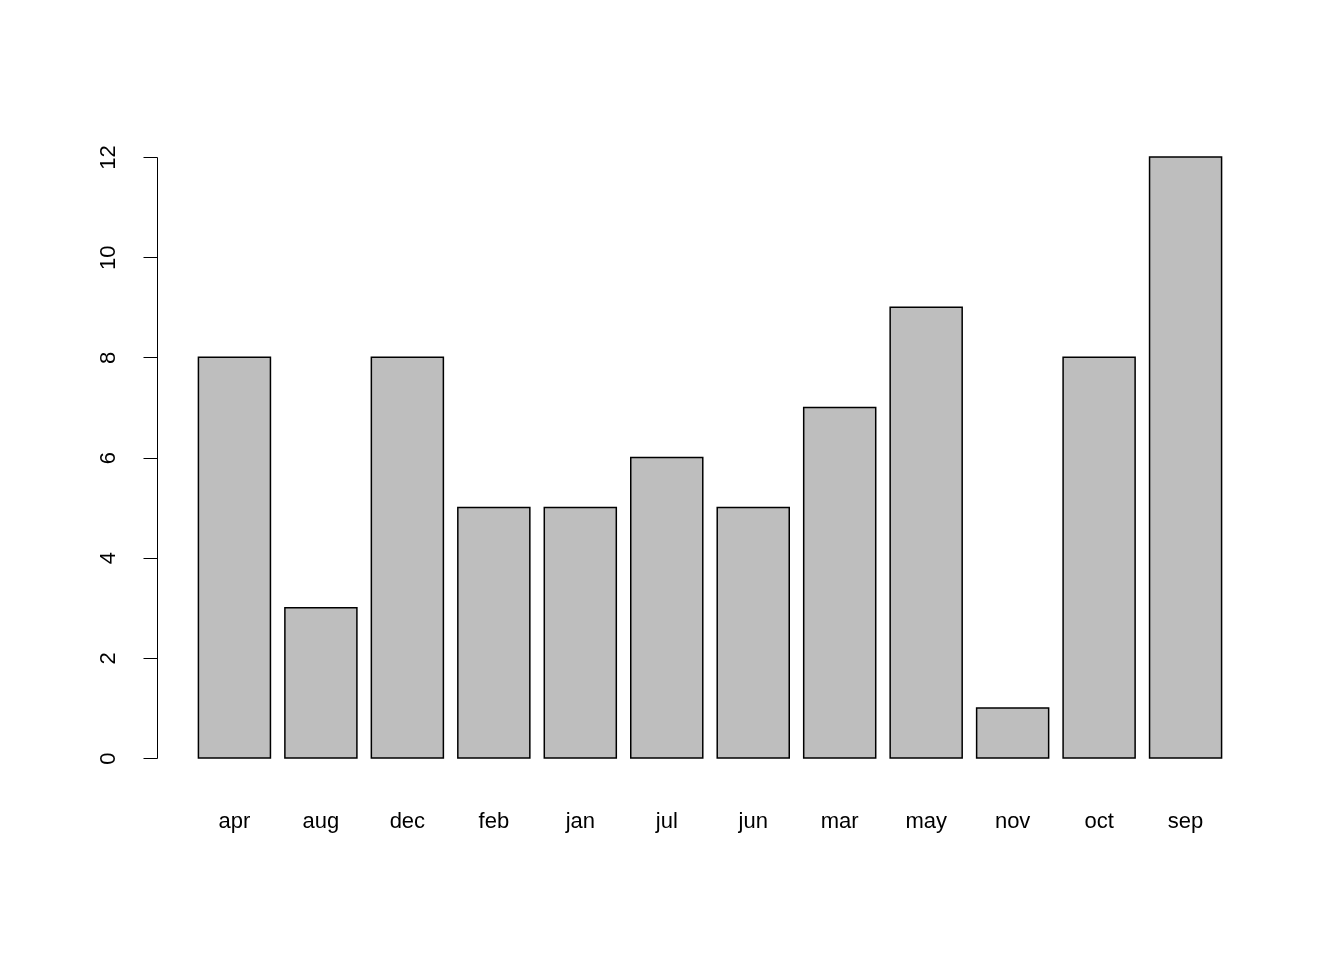 Image resolution: width=1344 pixels, height=960 pixels. I want to click on x-tick-label: sep, so click(1185, 820).